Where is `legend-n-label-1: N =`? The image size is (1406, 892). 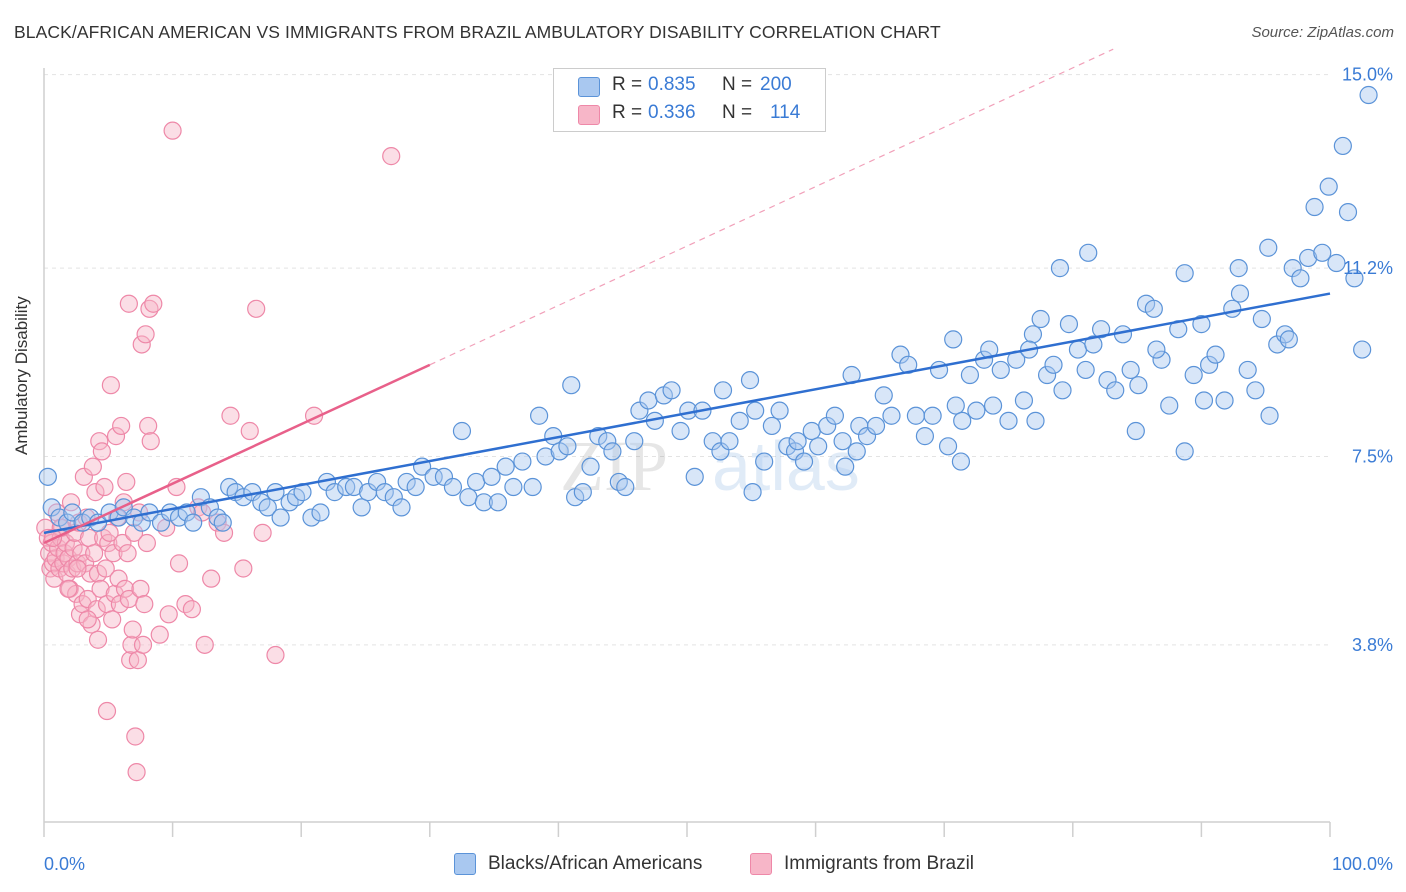
legend-n-label-1: N = is located at coordinates (737, 84).